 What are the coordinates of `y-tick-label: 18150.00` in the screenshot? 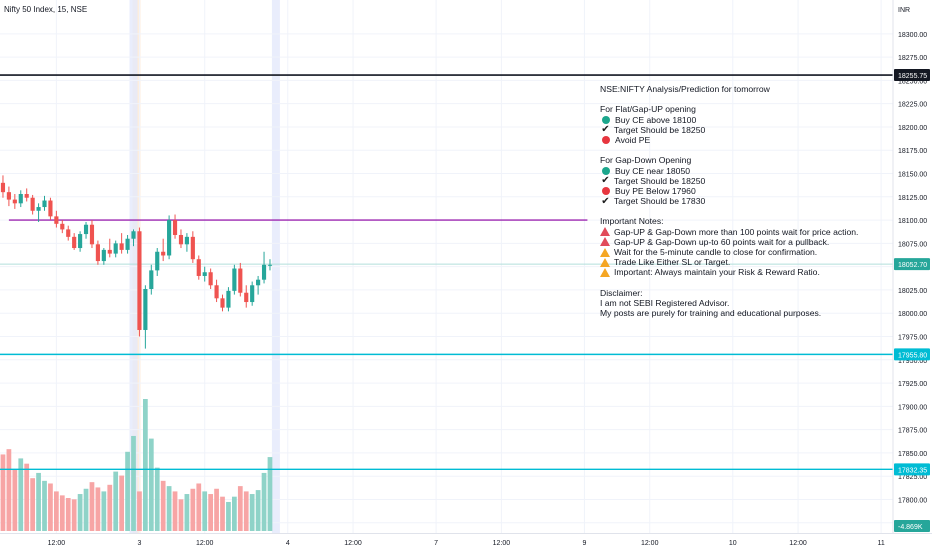 It's located at (912, 175).